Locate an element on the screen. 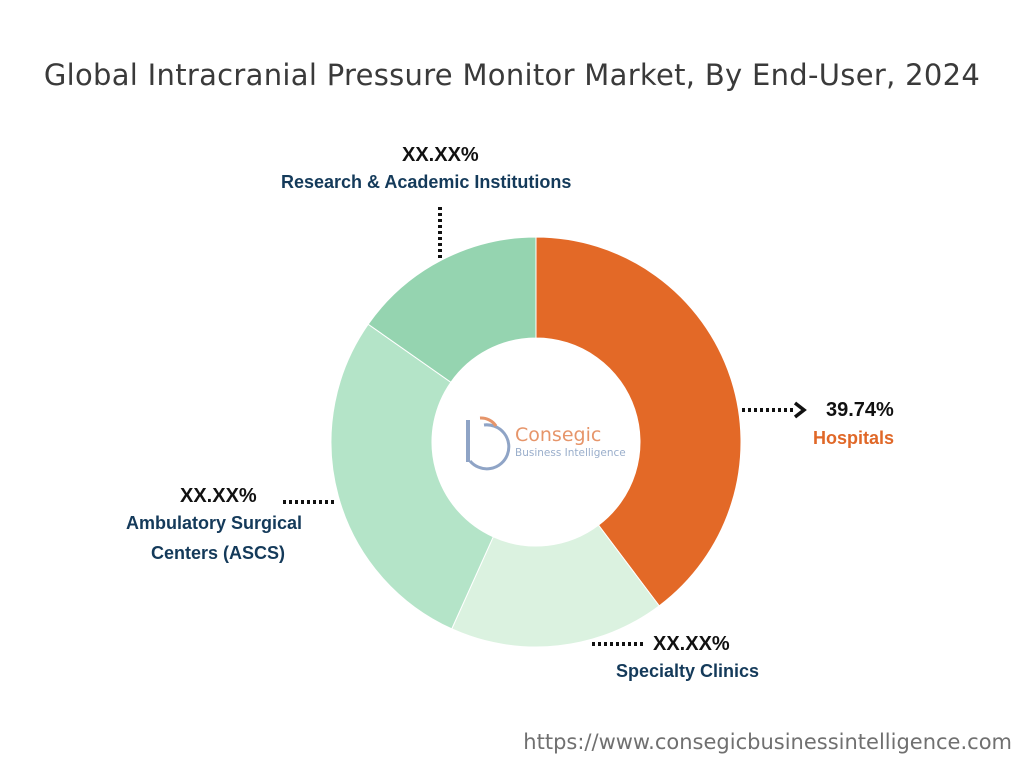 This screenshot has width=1024, height=768. label-specialty-name: Specialty Clinics is located at coordinates (688, 671).